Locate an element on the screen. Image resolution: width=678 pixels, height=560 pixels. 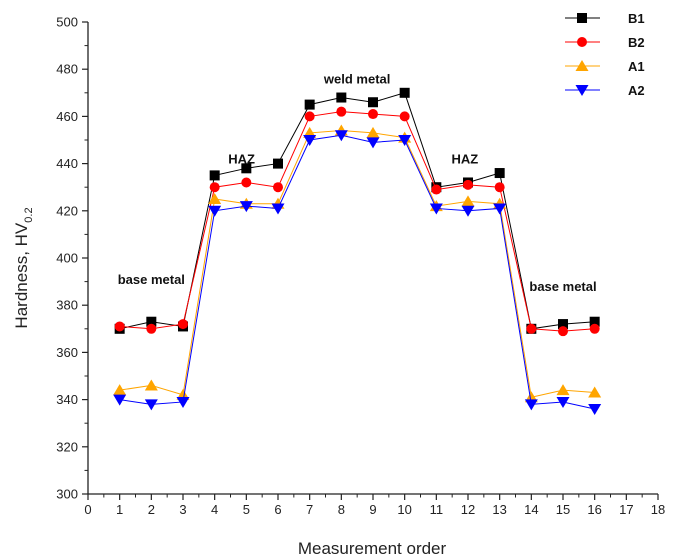
x-tick-label: 6 is located at coordinates (277, 509).